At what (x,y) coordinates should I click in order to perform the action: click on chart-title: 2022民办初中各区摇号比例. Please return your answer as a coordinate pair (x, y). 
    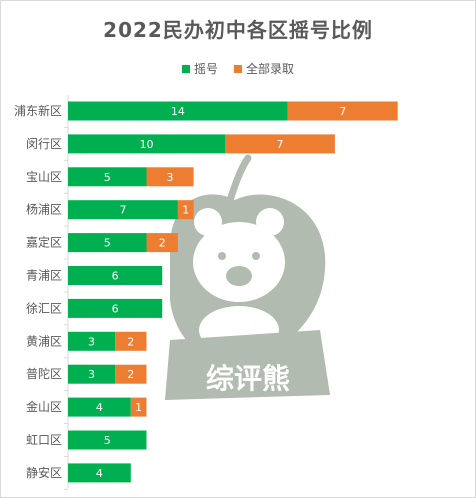
    Looking at the image, I should click on (238, 30).